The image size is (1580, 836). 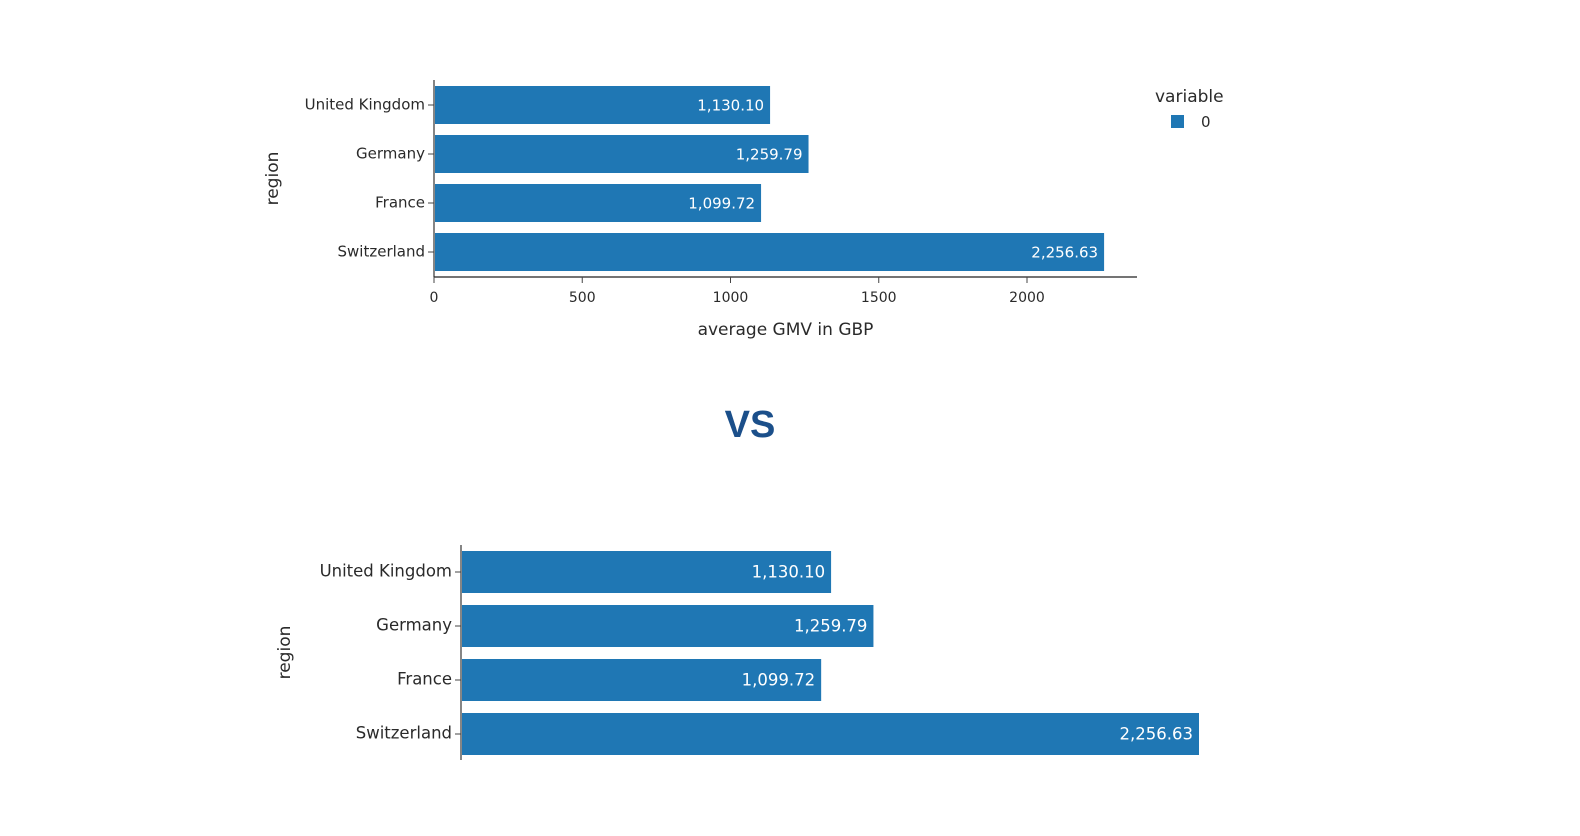 What do you see at coordinates (1206, 122) in the screenshot?
I see `chart1-legend-entry: 0` at bounding box center [1206, 122].